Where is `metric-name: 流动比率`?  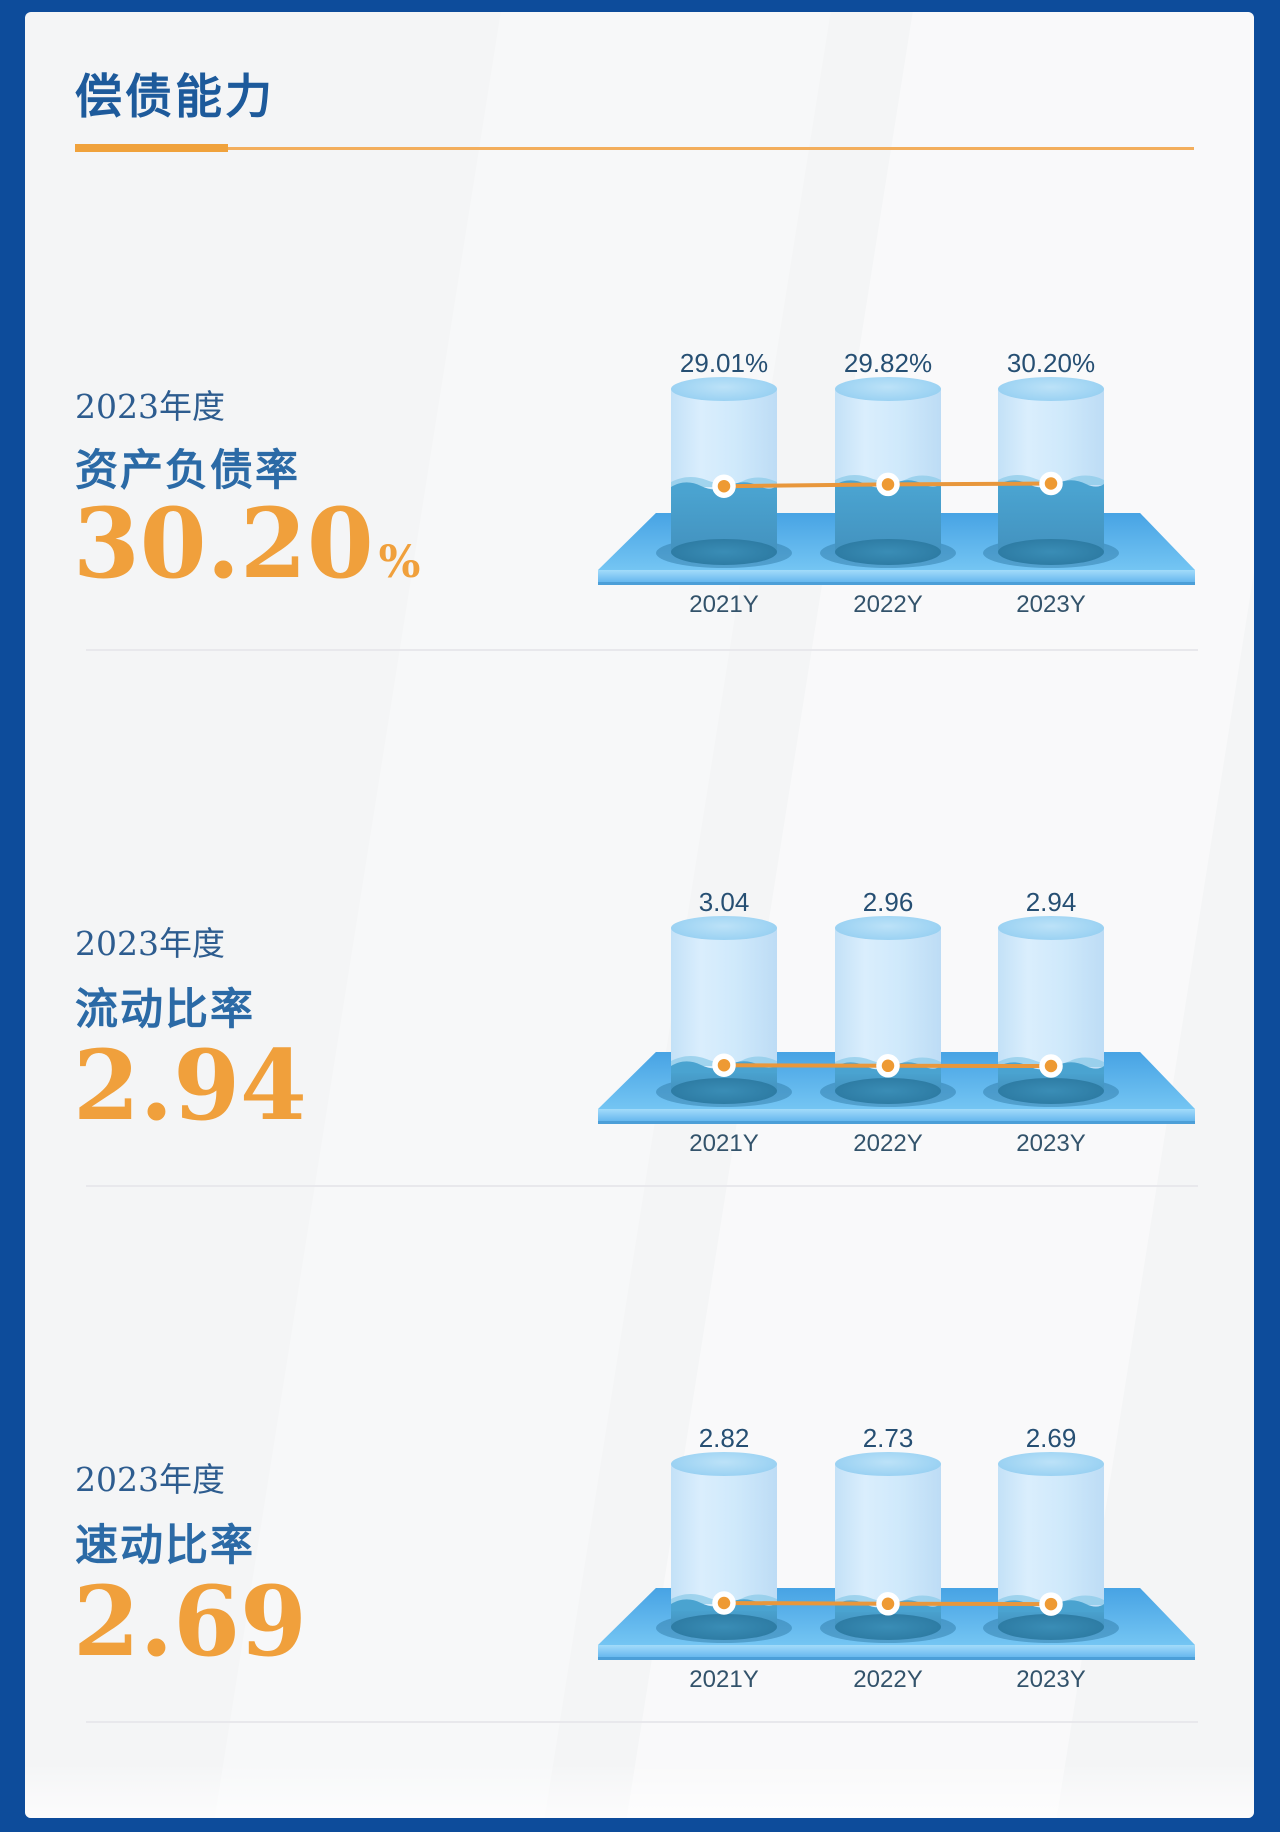
metric-name: 流动比率 is located at coordinates (165, 1010).